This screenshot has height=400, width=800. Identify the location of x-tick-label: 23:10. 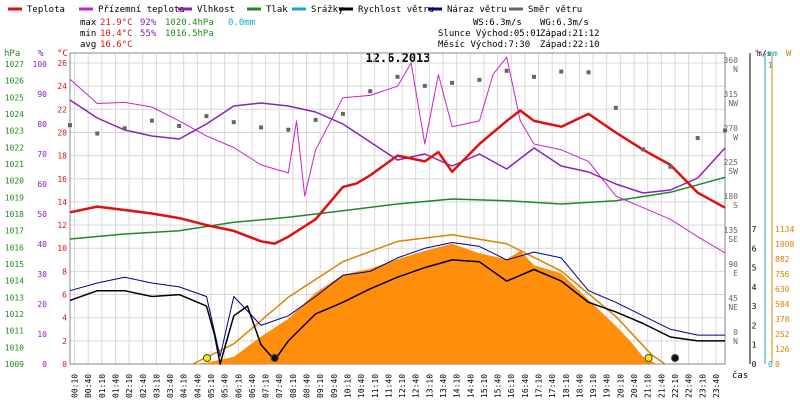
(702, 386).